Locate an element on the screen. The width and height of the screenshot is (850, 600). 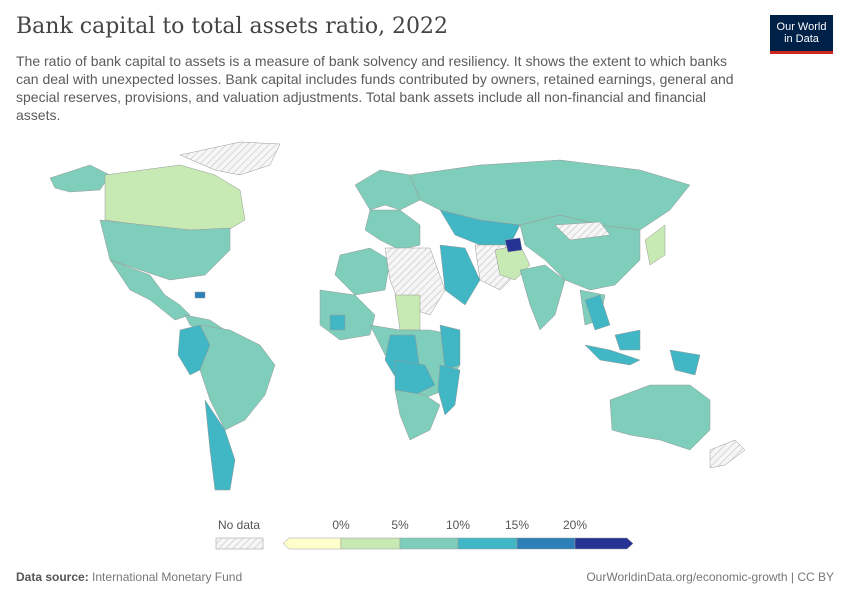
no-data-swatch is located at coordinates (239, 543).